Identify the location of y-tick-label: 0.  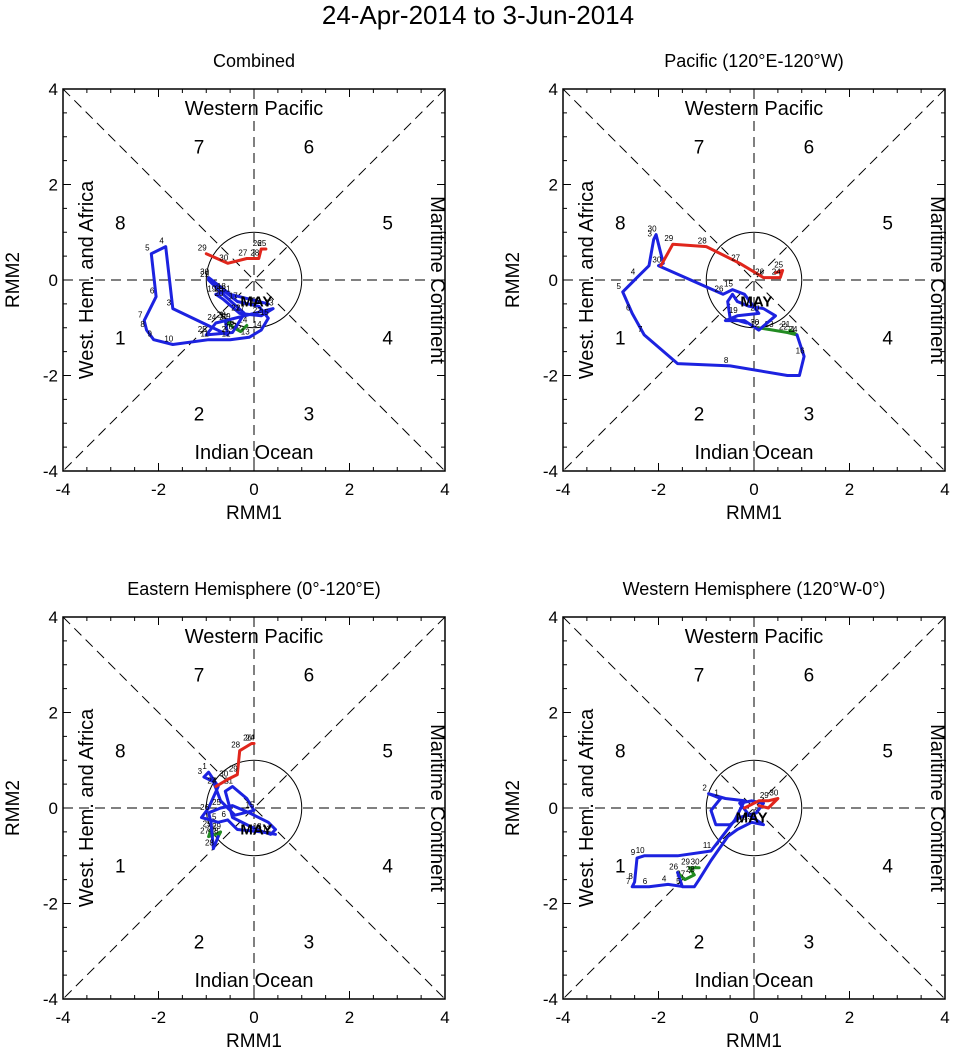
(53, 808).